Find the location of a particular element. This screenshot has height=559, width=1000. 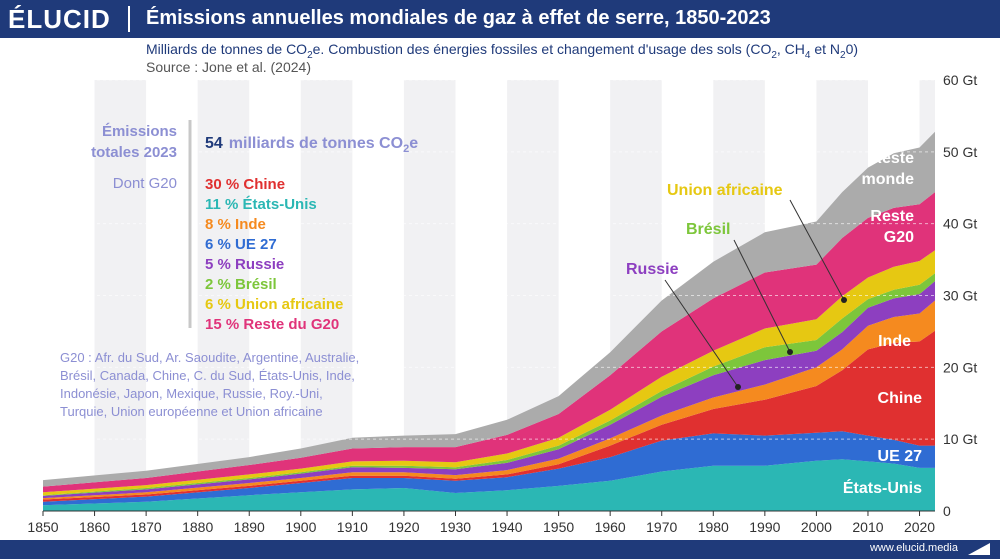

footer-url: www.elucid.media is located at coordinates (913, 548).